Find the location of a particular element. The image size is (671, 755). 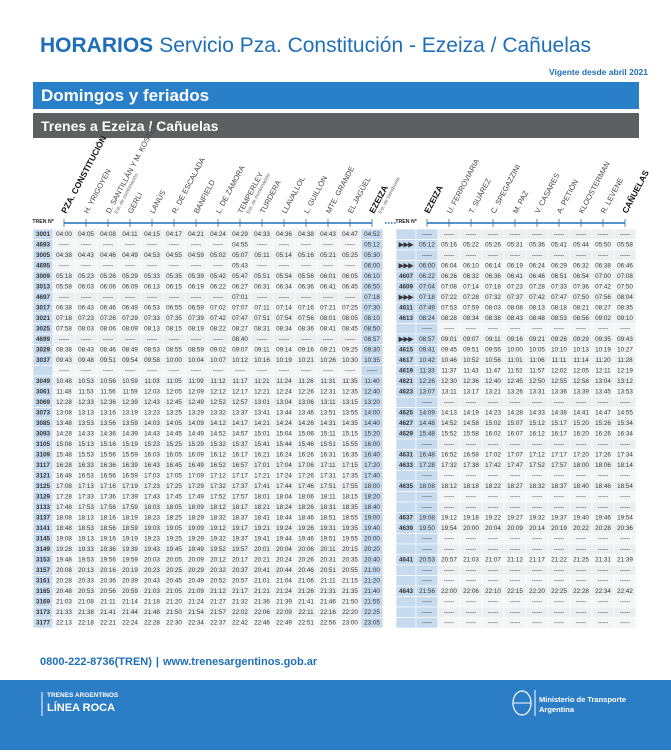

time-cell: 11:01 is located at coordinates (515, 360).